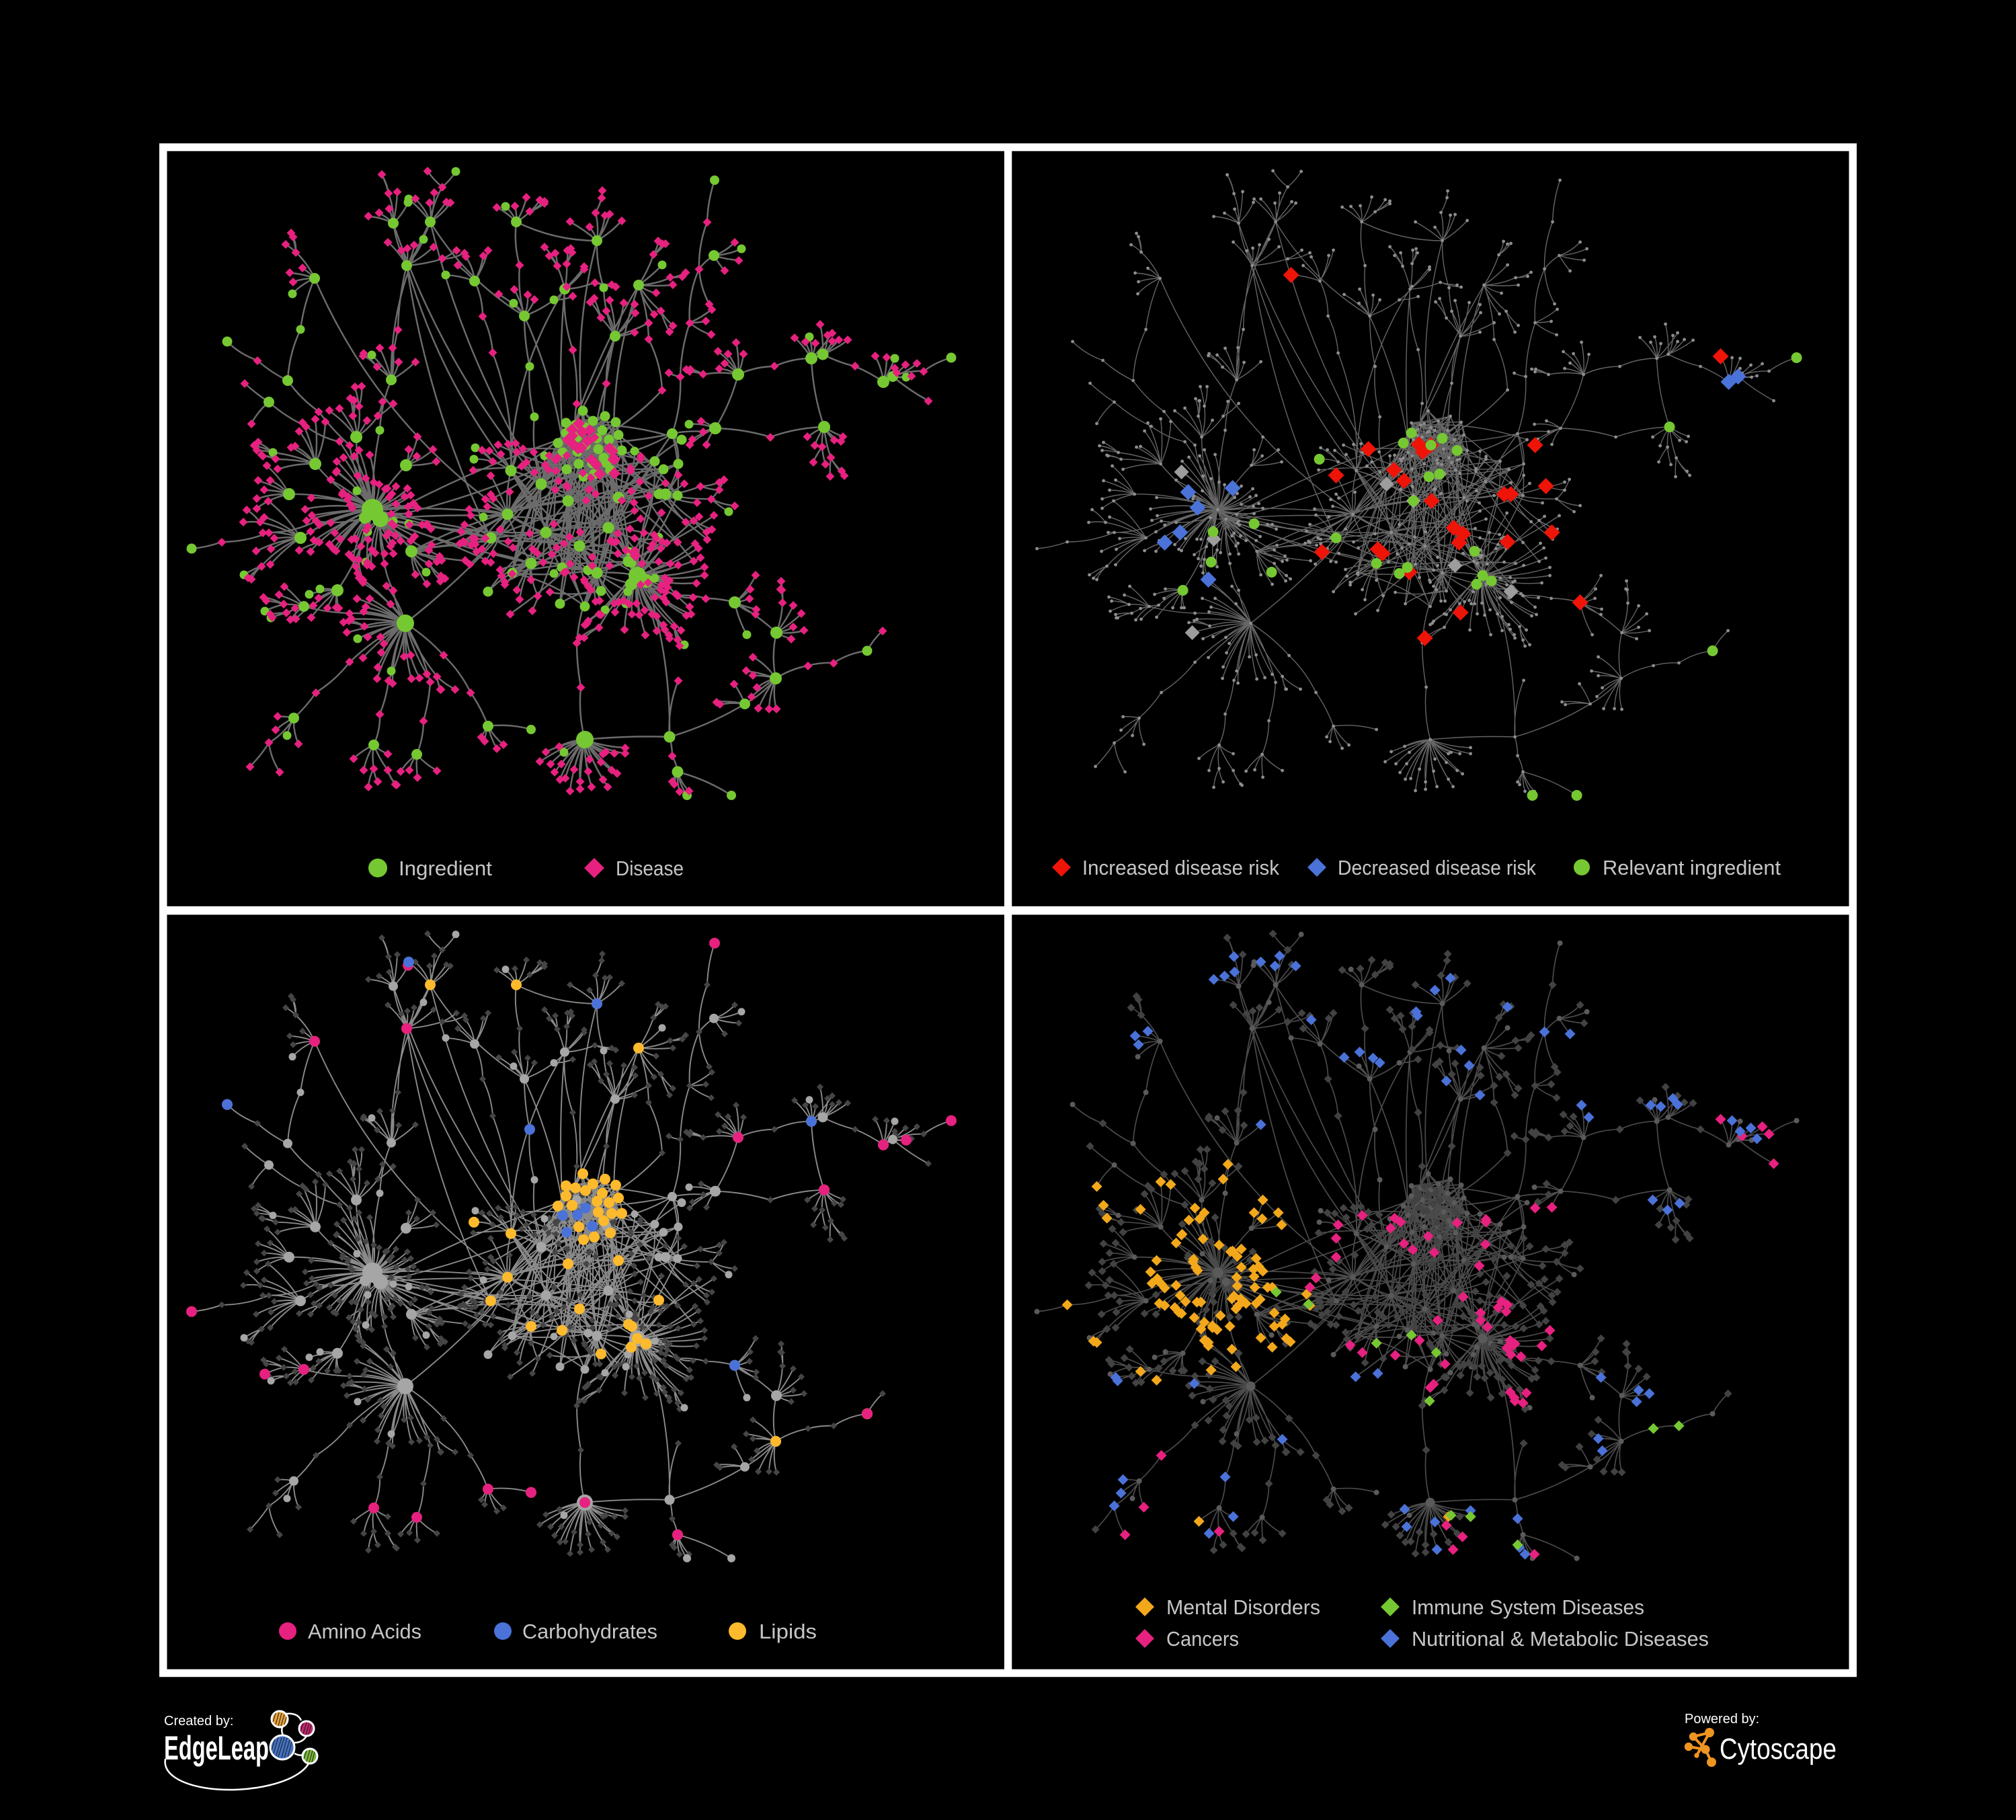 The width and height of the screenshot is (2016, 1820). I want to click on svg-text: Created by:, so click(198, 1721).